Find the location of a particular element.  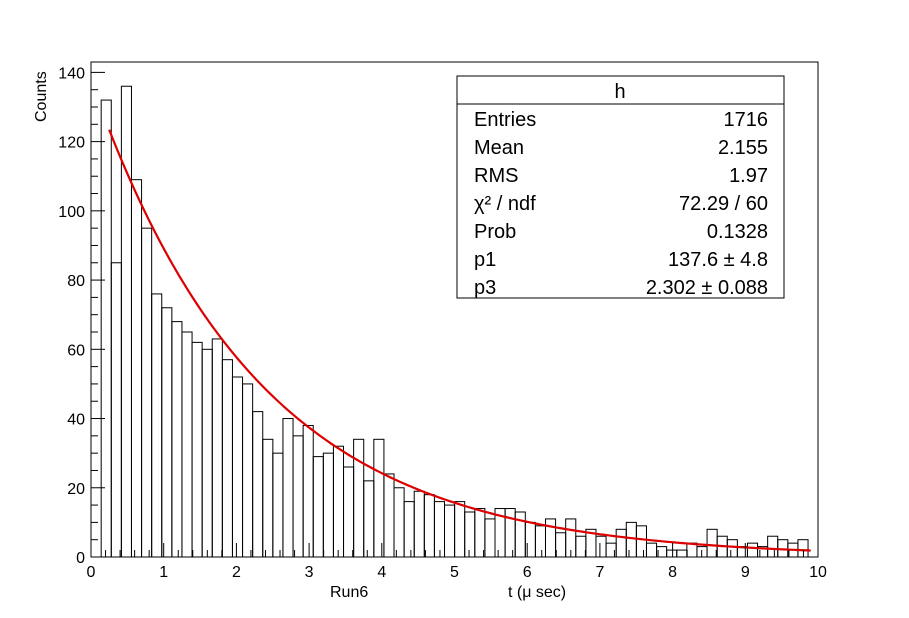

y-axis: 0 20 40 60 80 100 120 140 is located at coordinates (81, 316).